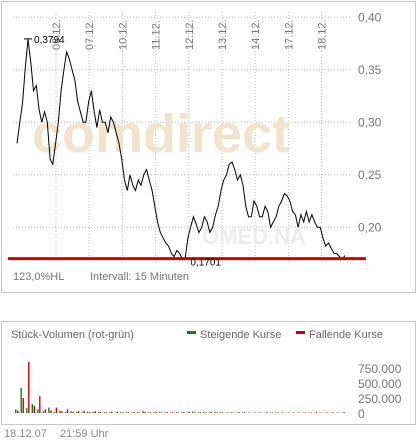 The height and width of the screenshot is (443, 417). Describe the element at coordinates (38, 277) in the screenshot. I see `hl-info: 123,0%HL` at that location.